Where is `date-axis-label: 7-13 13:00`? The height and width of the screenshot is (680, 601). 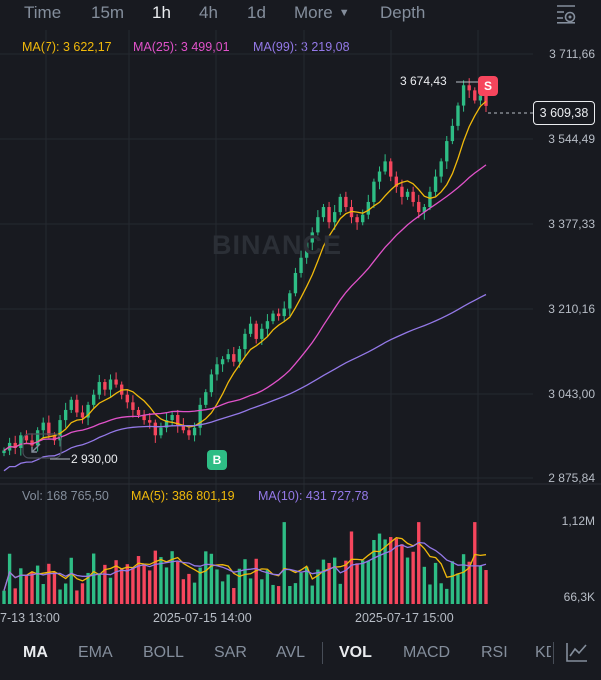 date-axis-label: 7-13 13:00 is located at coordinates (30, 618).